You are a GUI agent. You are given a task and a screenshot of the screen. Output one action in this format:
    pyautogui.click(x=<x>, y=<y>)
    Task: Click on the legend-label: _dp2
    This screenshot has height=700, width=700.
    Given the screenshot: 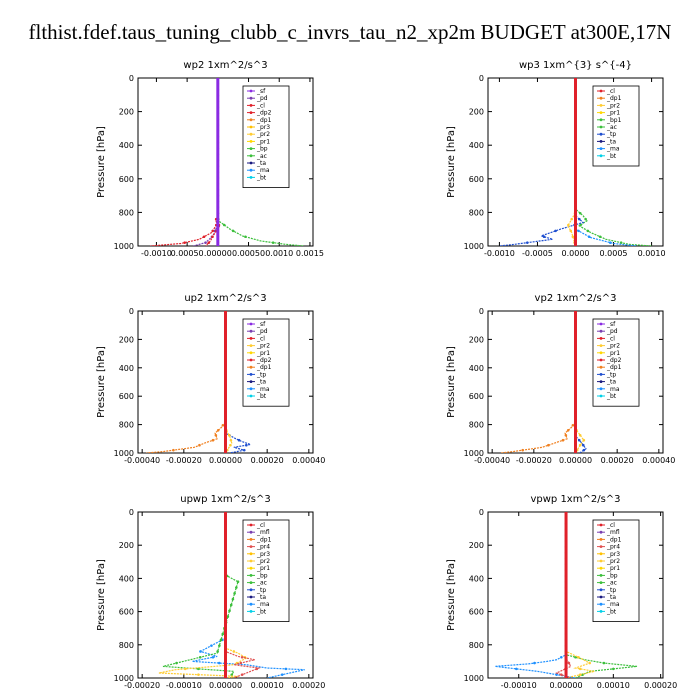 What is the action you would take?
    pyautogui.click(x=264, y=360)
    